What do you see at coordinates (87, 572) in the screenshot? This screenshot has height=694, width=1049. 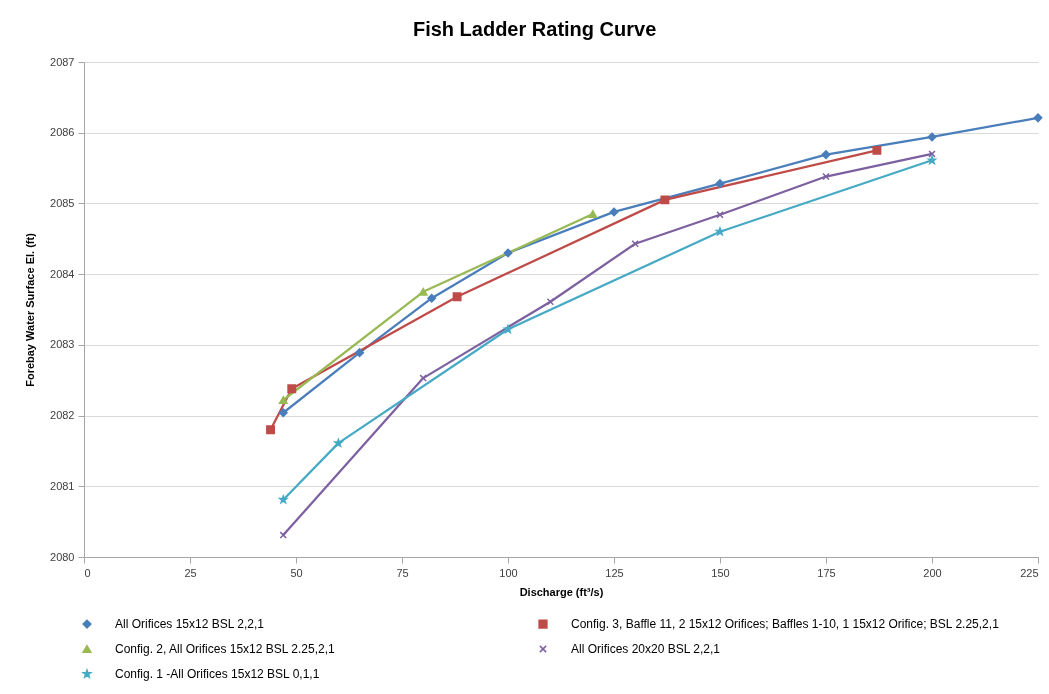 I see `x-tick-label: 0` at bounding box center [87, 572].